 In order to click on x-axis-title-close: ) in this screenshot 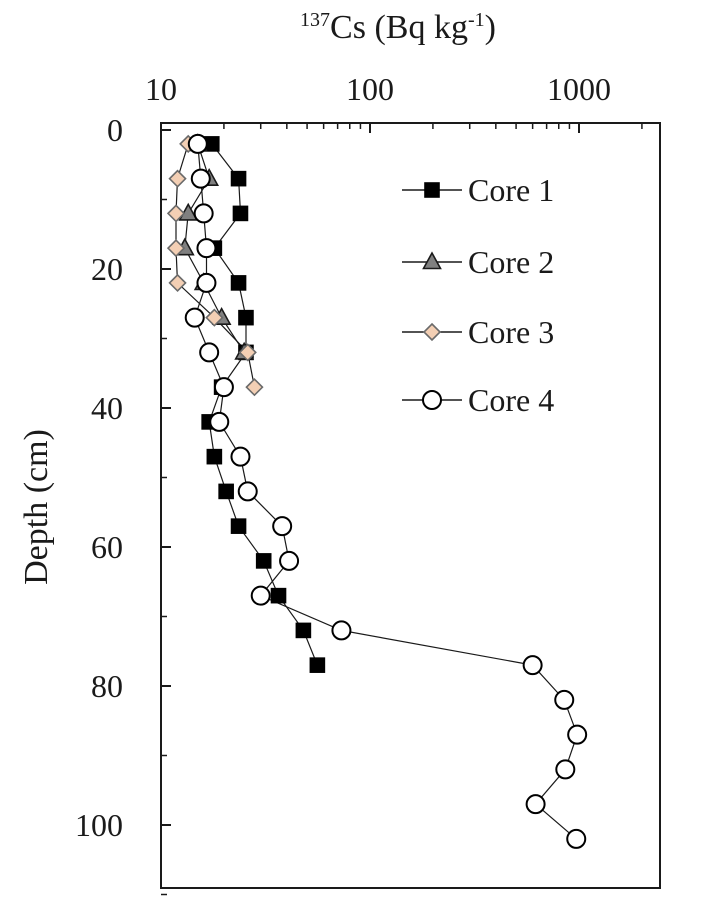, I will do `click(490, 27)`.